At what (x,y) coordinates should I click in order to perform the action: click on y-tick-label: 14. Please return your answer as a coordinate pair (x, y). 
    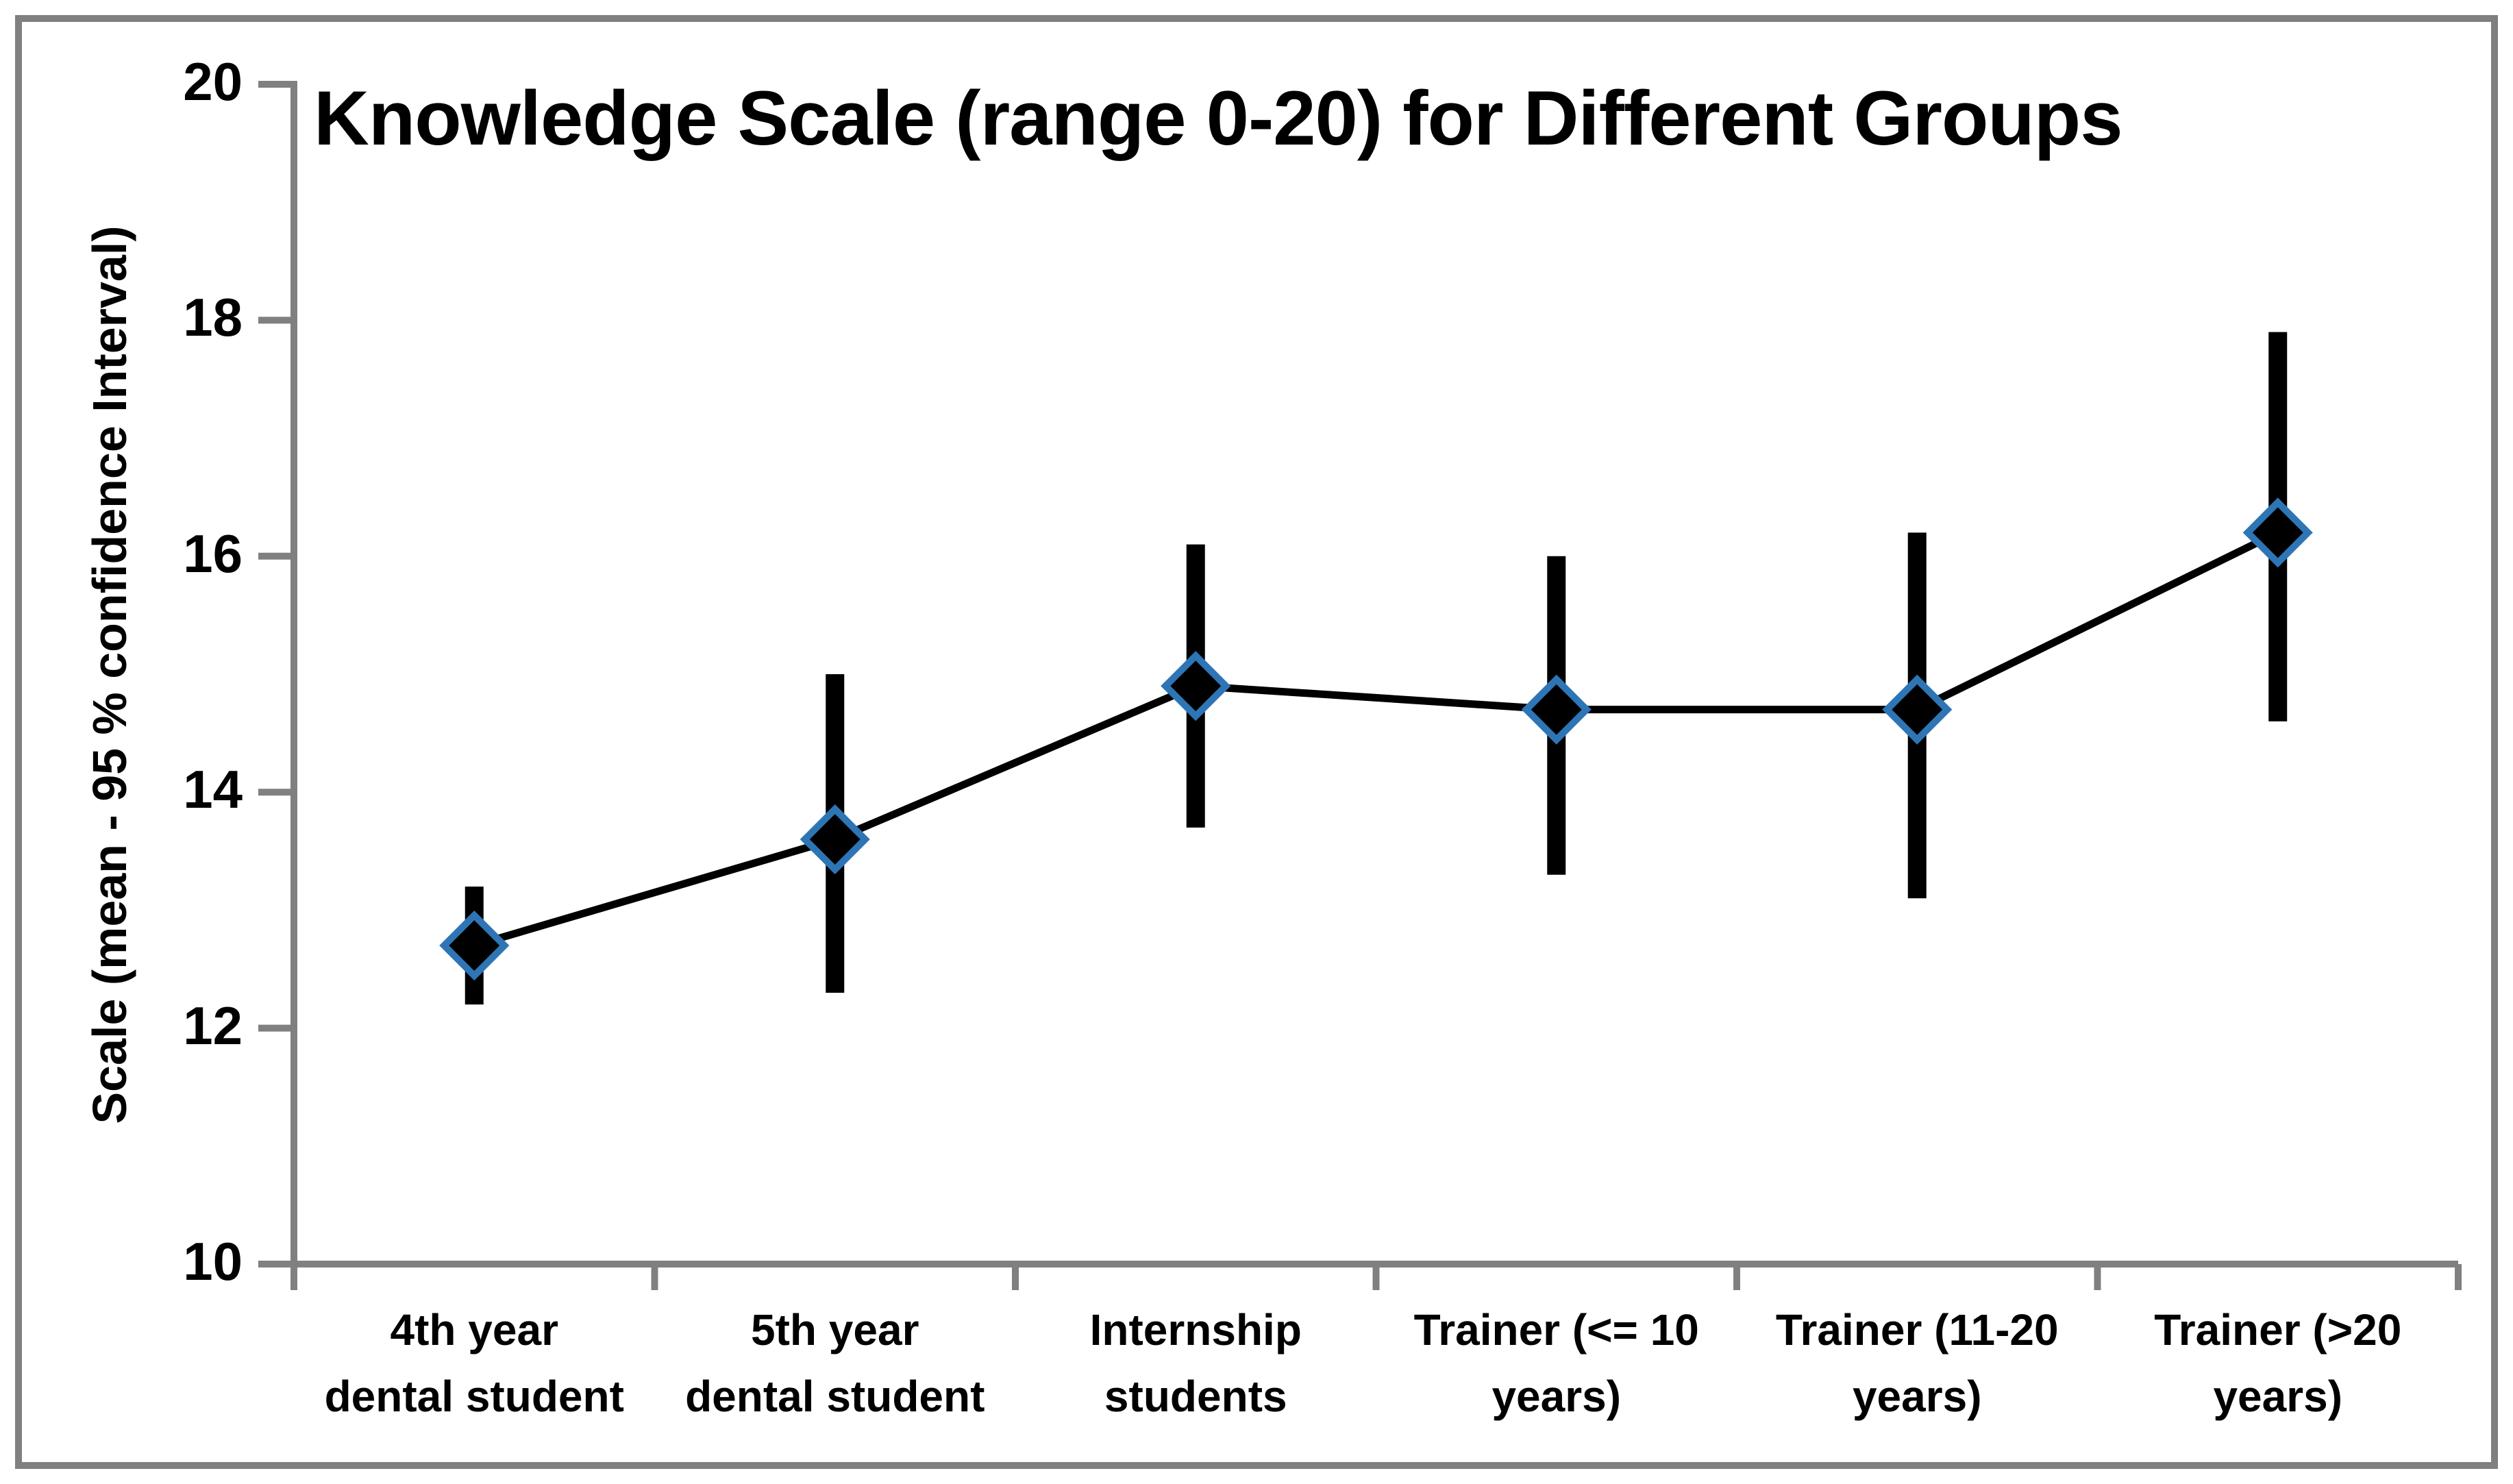
    Looking at the image, I should click on (213, 789).